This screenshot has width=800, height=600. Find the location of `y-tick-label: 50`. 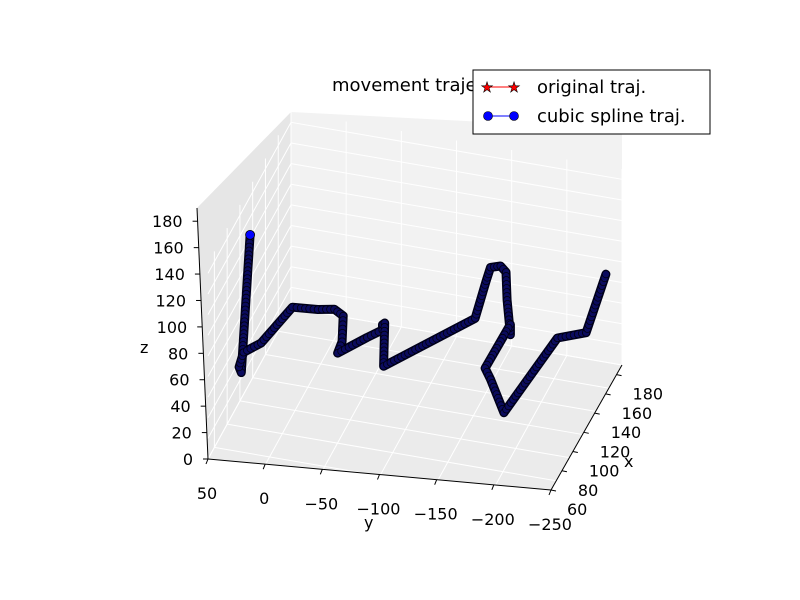

y-tick-label: 50 is located at coordinates (207, 493).